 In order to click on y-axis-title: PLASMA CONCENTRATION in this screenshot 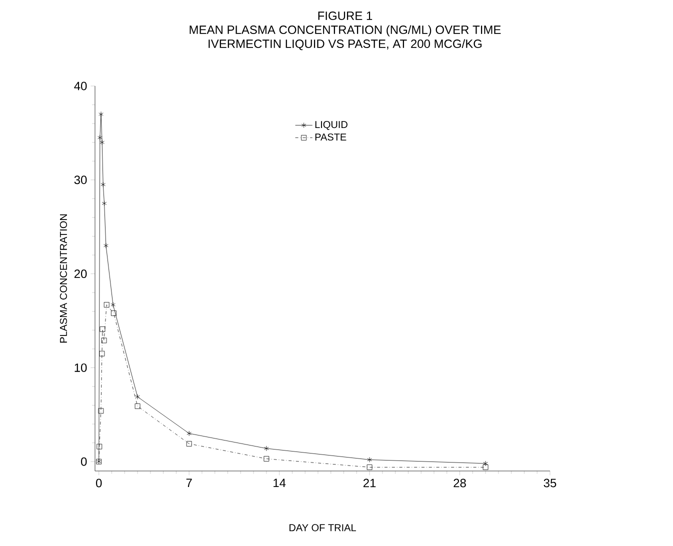, I will do `click(63, 278)`.